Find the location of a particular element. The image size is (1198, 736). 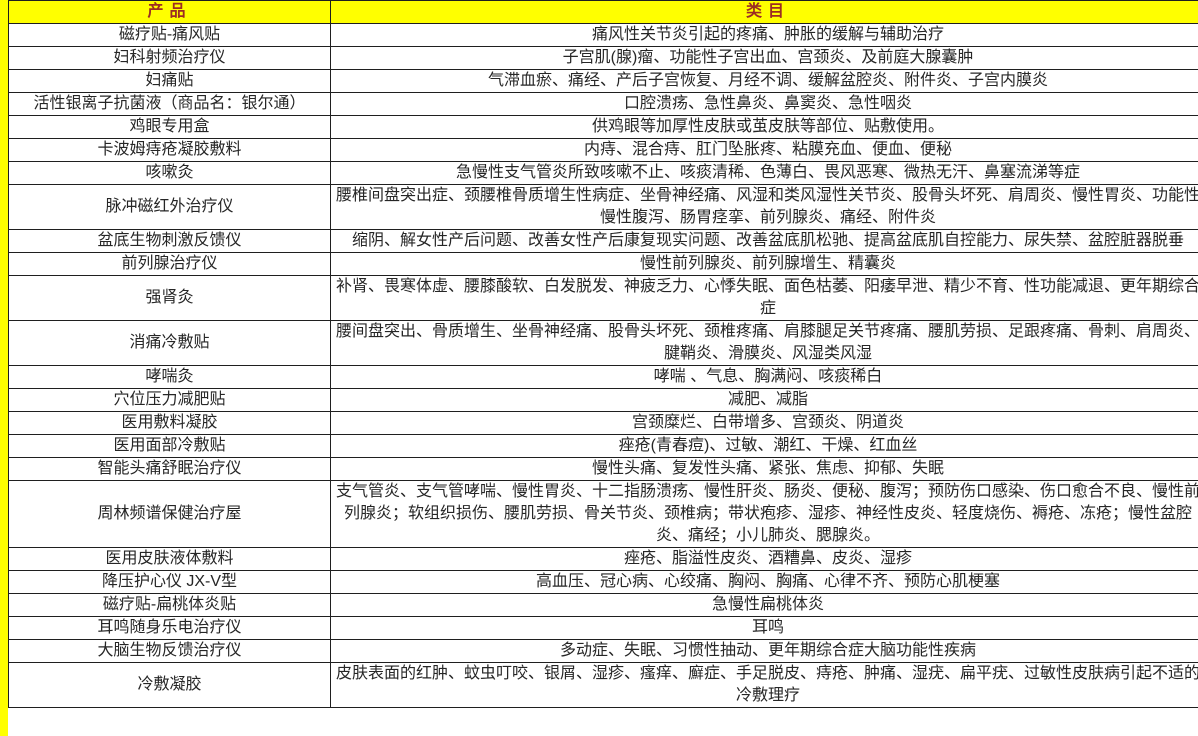

product-cell: 智能头痛舒眠治疗仪 is located at coordinates (169, 469).